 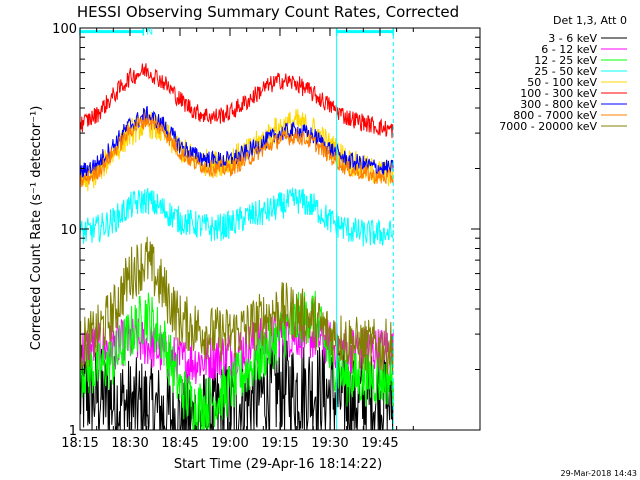 What do you see at coordinates (565, 71) in the screenshot?
I see `legend-label: 25 - 50 keV` at bounding box center [565, 71].